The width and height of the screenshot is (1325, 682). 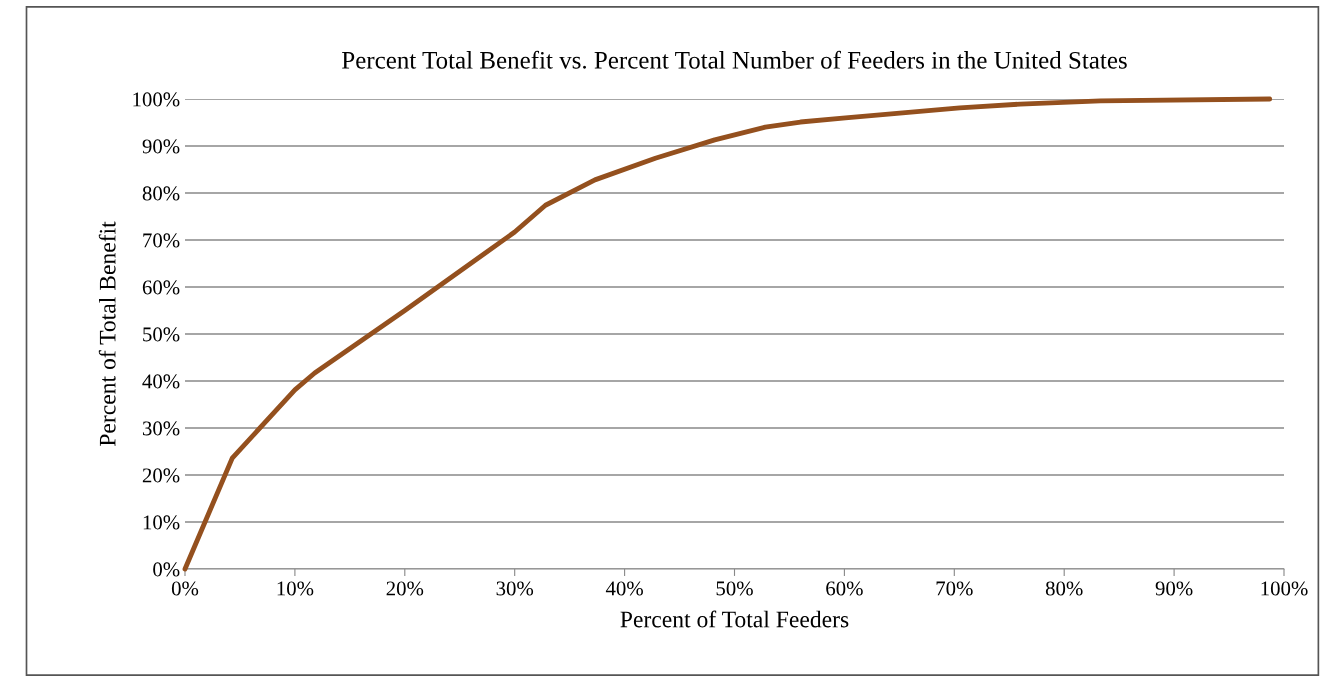 I want to click on y-tick-label: 20%, so click(x=161, y=475).